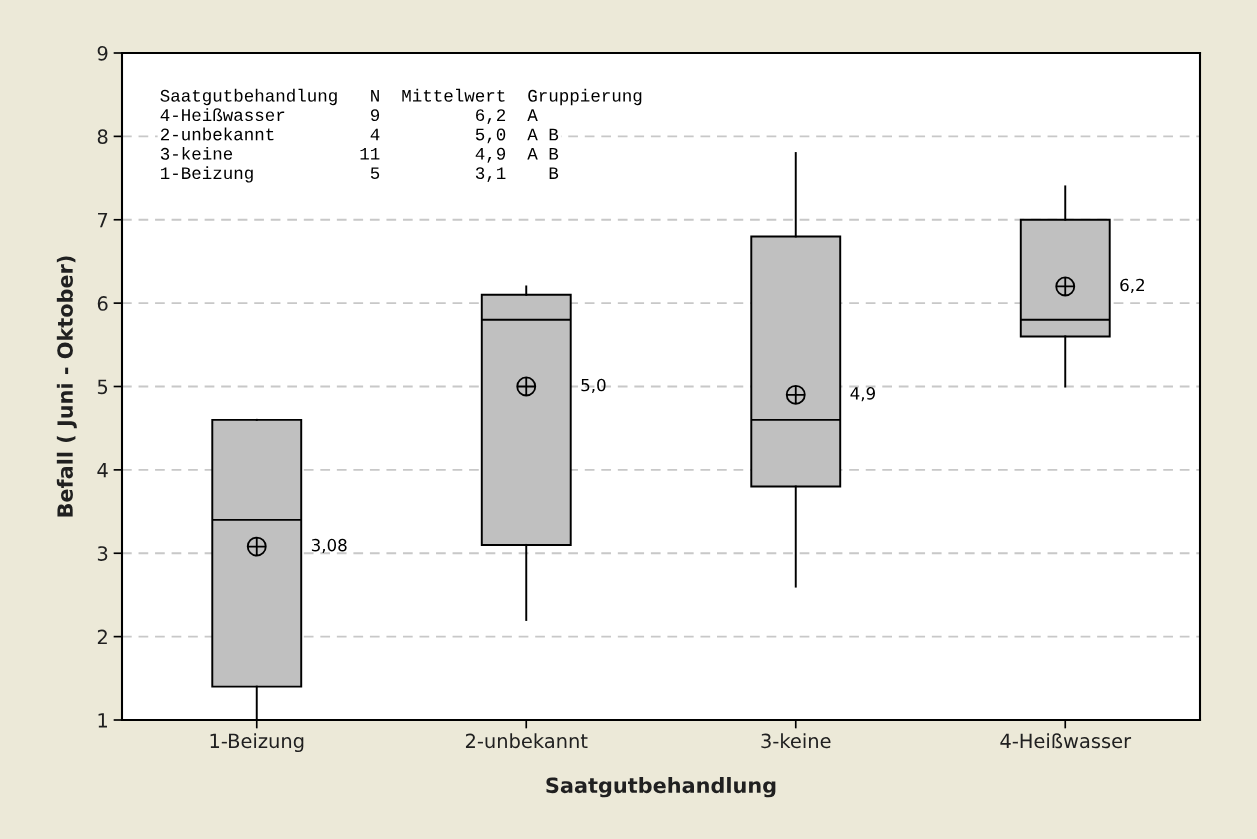 The width and height of the screenshot is (1257, 839). I want to click on y-axis-title: Befall ( Juni - Oktober), so click(66, 386).